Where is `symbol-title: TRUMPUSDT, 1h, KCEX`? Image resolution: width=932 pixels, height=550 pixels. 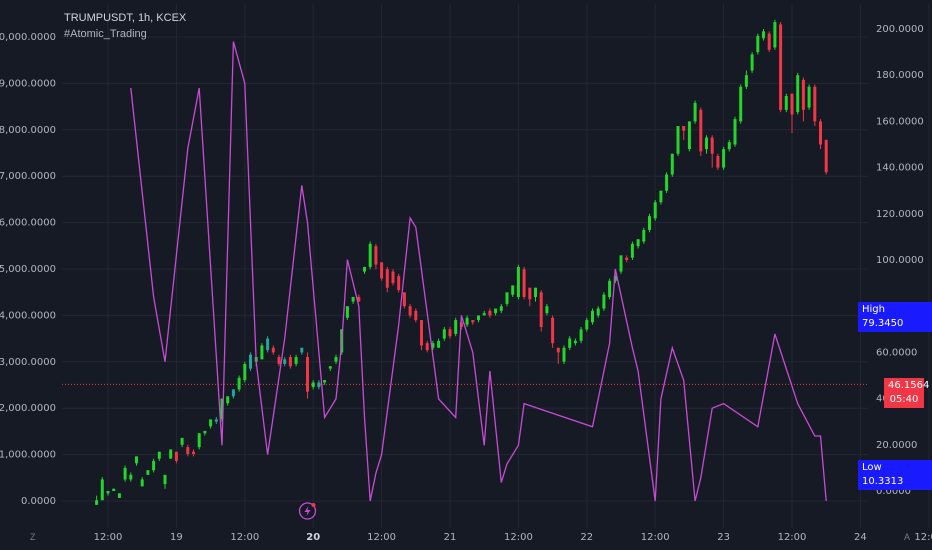 symbol-title: TRUMPUSDT, 1h, KCEX is located at coordinates (125, 18).